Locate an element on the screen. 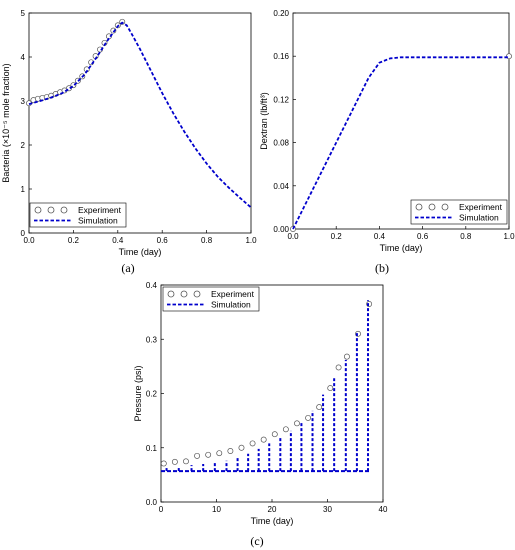  y-tick-label: 0.0 is located at coordinates (152, 502).